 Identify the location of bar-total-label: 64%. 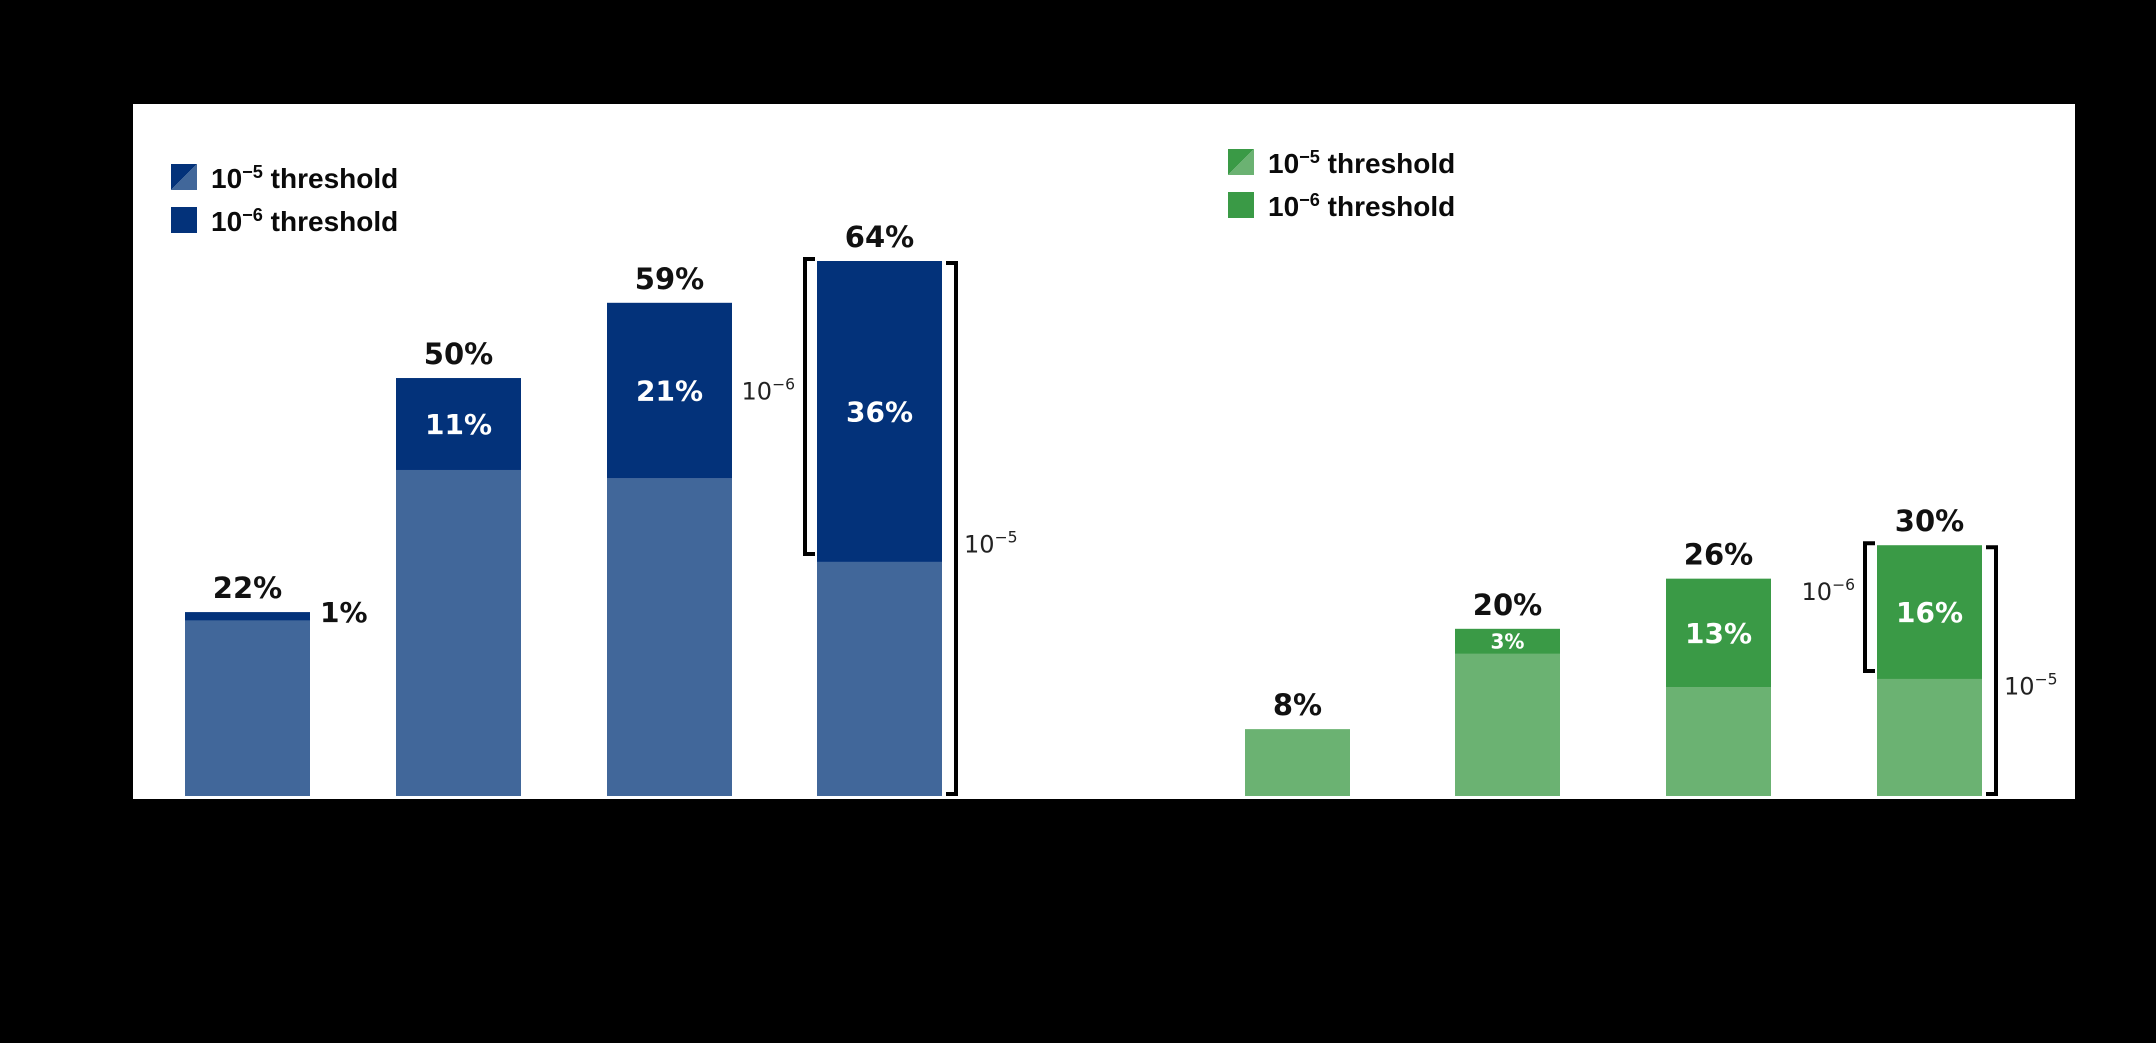
(879, 237).